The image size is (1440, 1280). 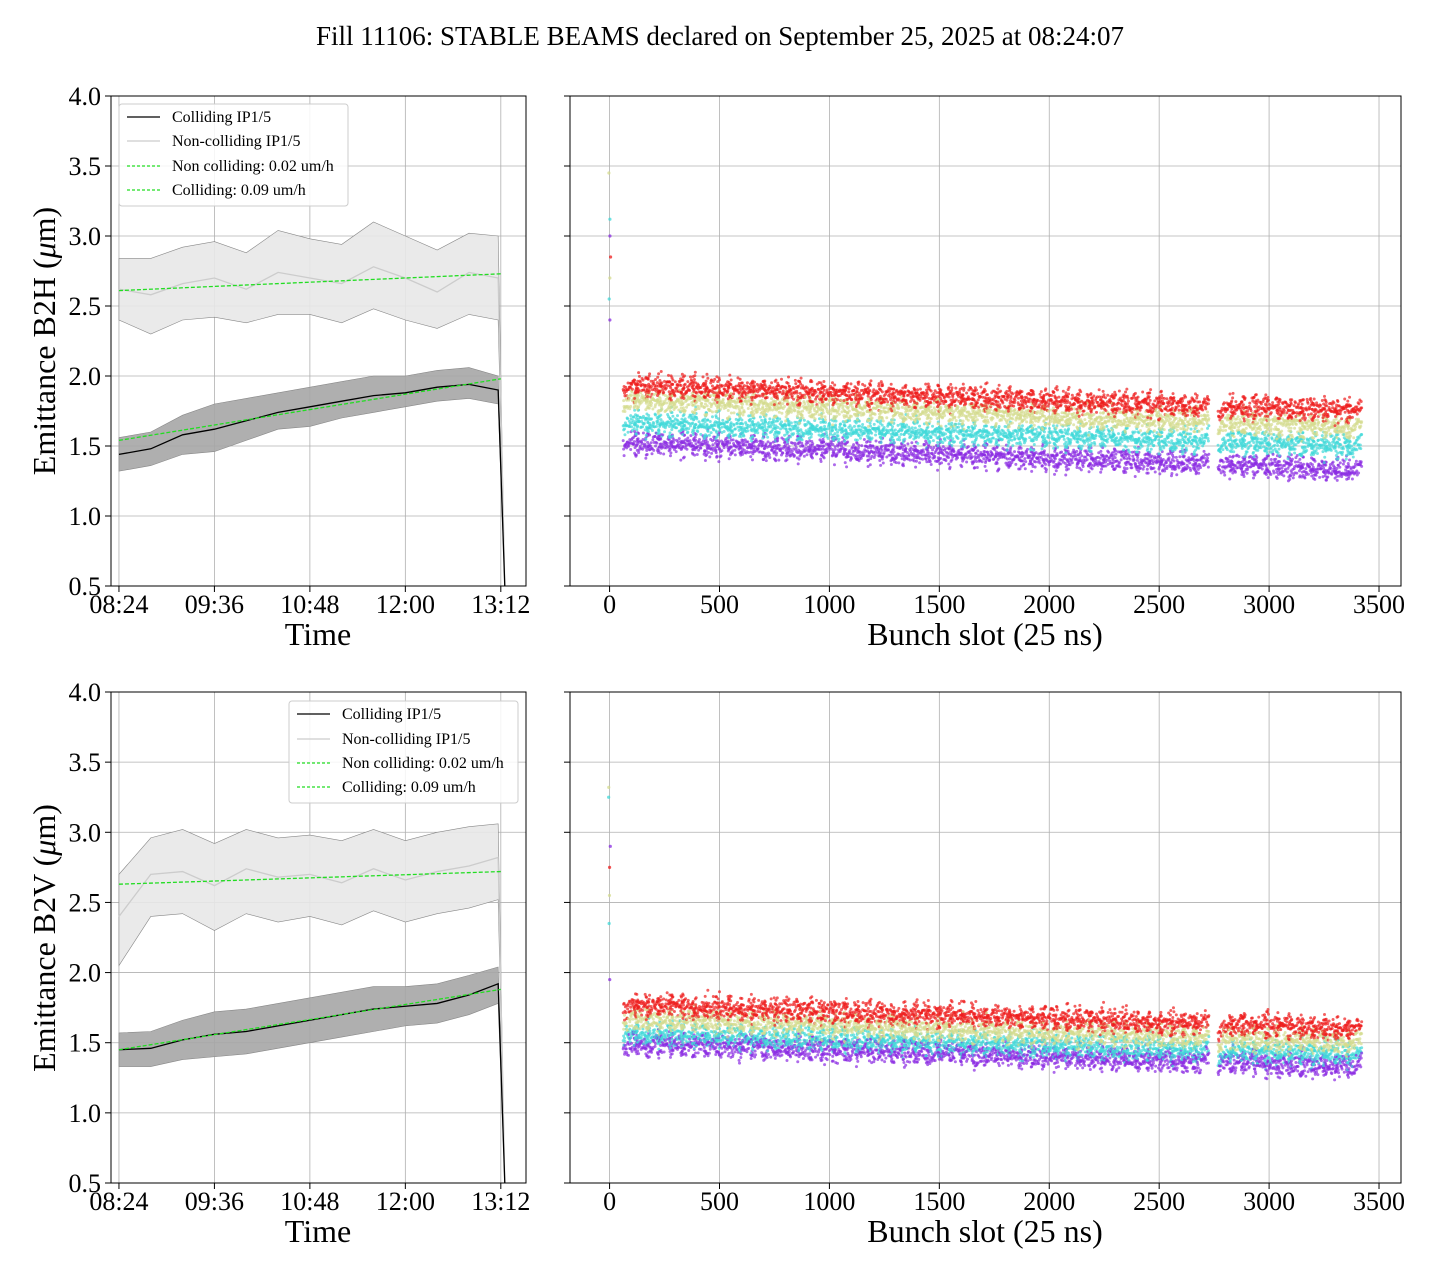 I want to click on ylabel-suffix: m), so click(x=44, y=225).